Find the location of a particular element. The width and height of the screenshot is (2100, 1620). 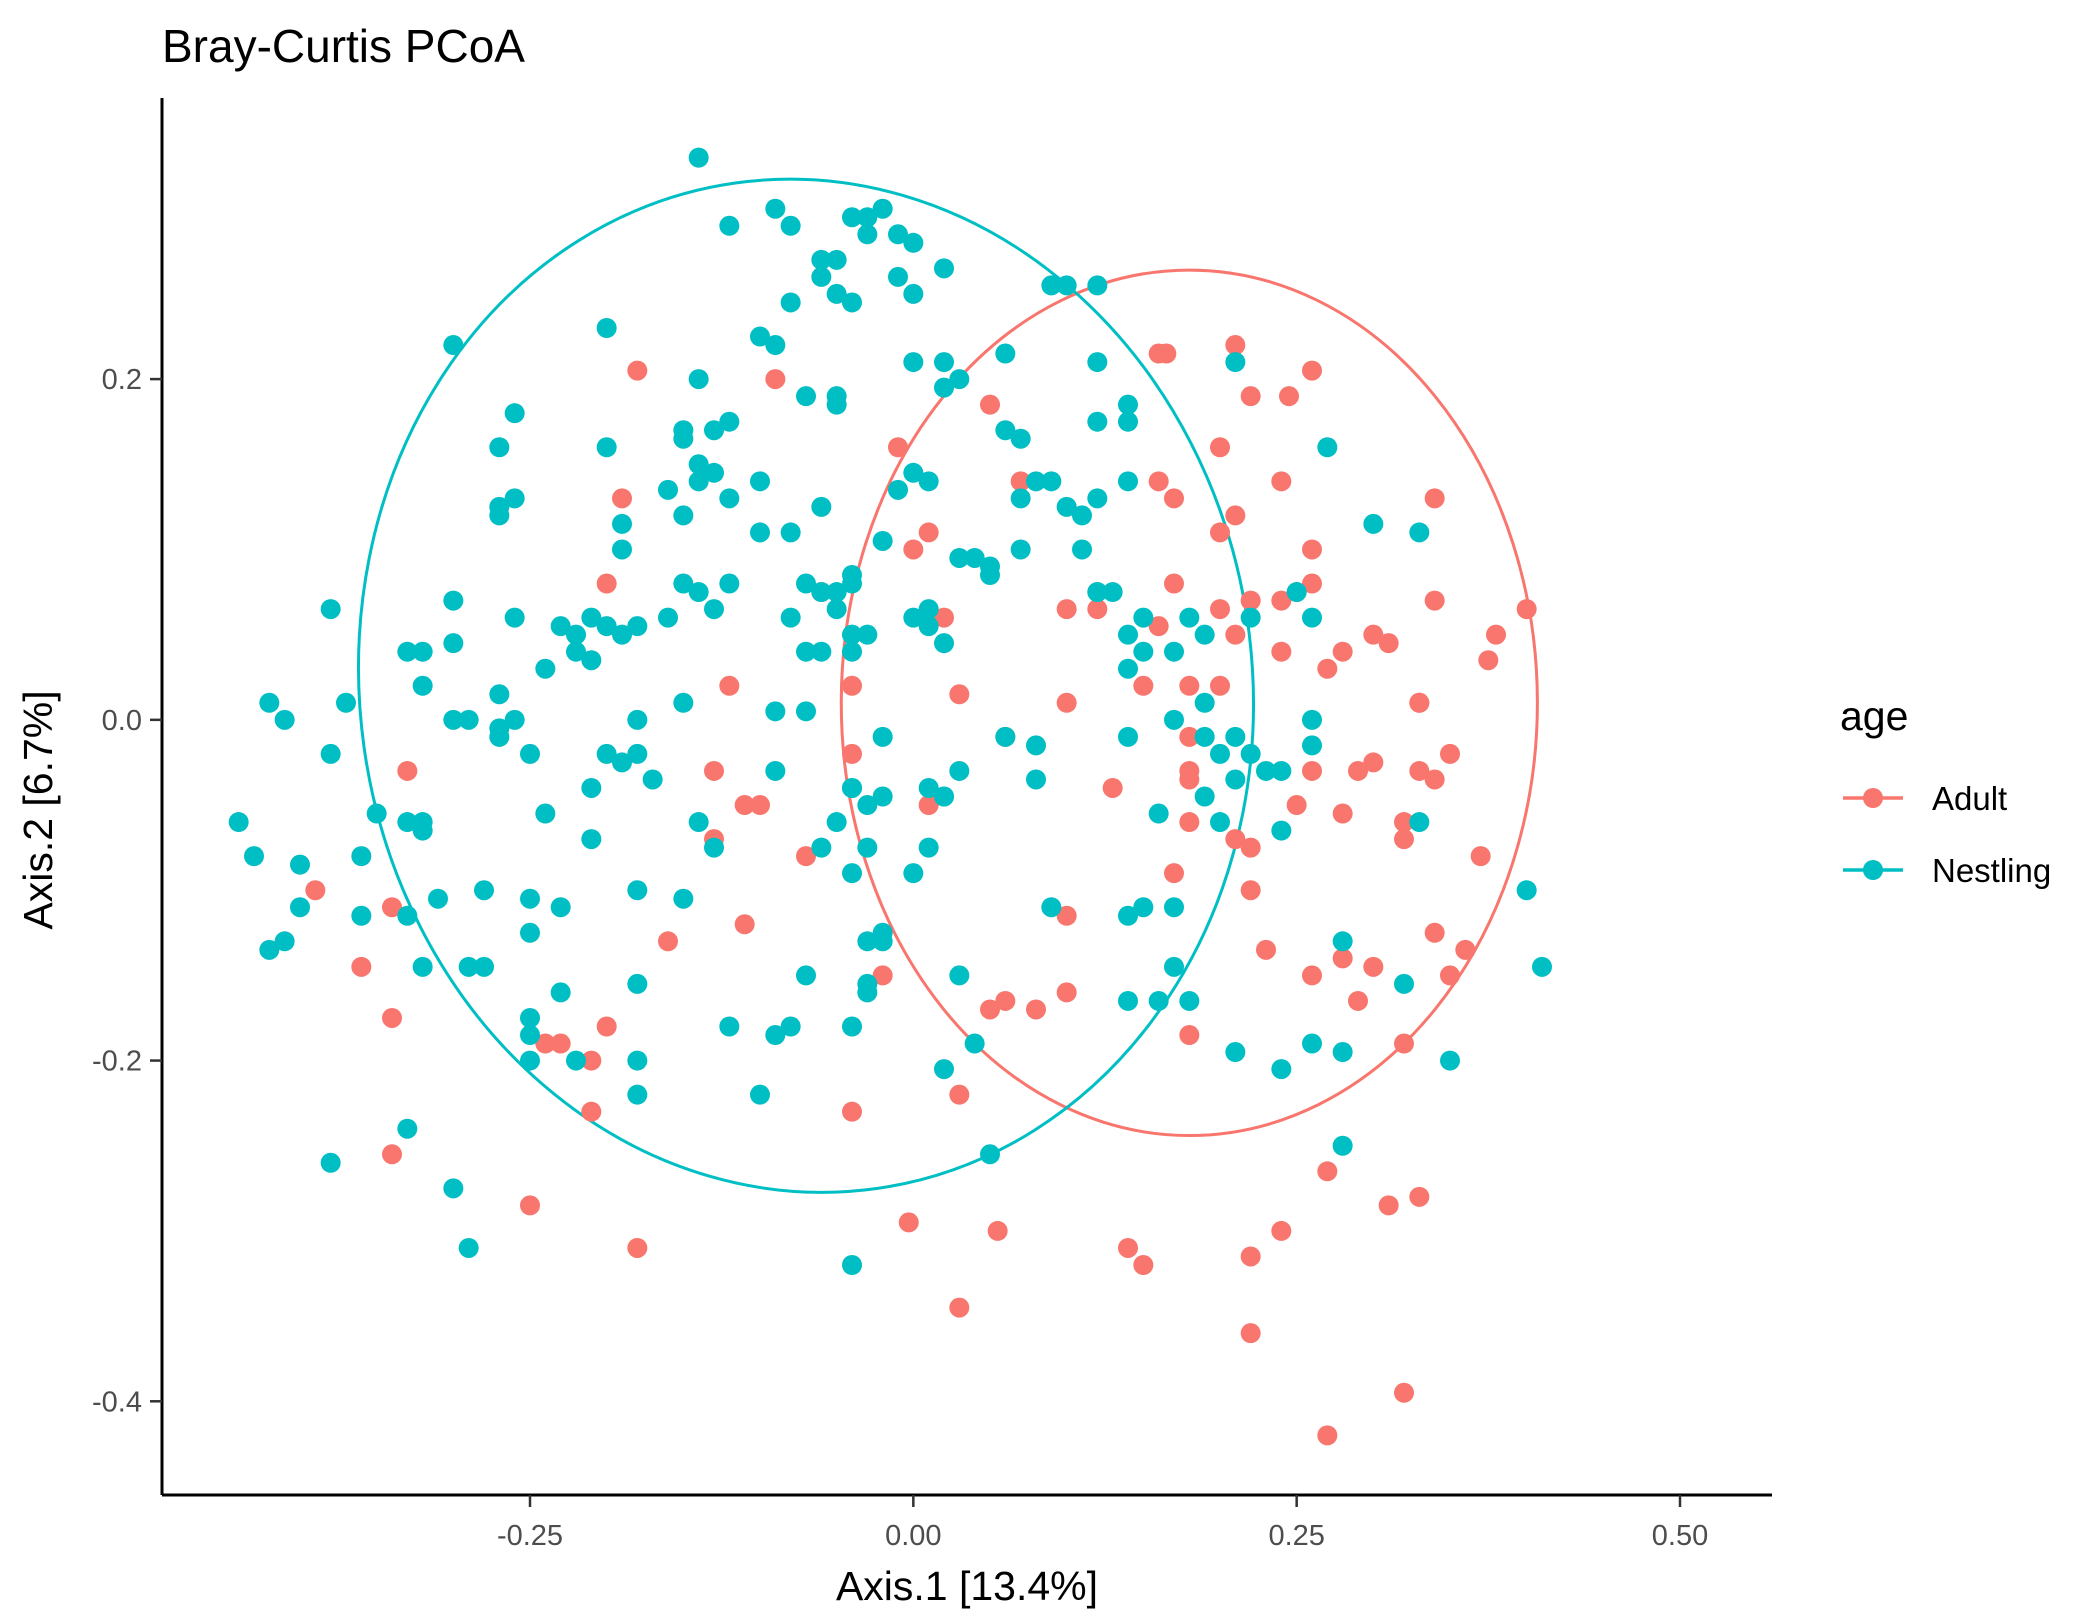

y-tick-label: -0.4 is located at coordinates (117, 1402).